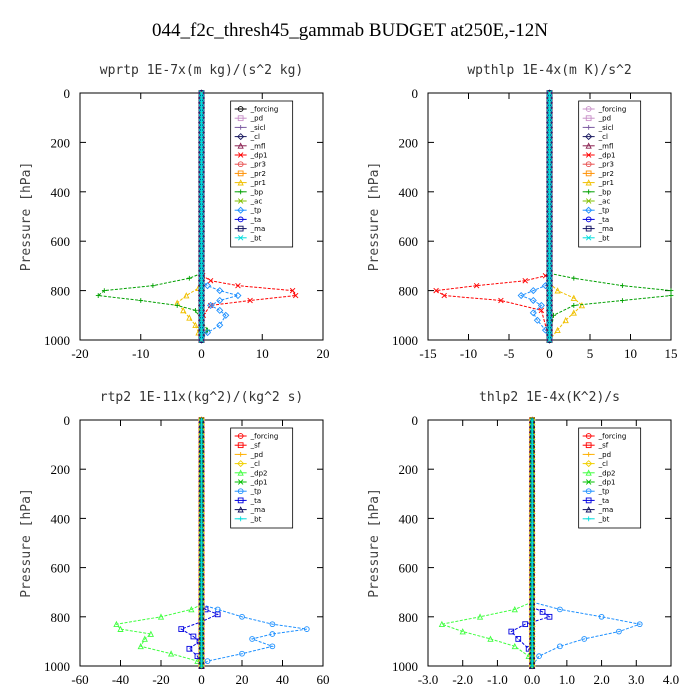 This screenshot has width=700, height=700. I want to click on x-tick-label: 40, so click(282, 679).